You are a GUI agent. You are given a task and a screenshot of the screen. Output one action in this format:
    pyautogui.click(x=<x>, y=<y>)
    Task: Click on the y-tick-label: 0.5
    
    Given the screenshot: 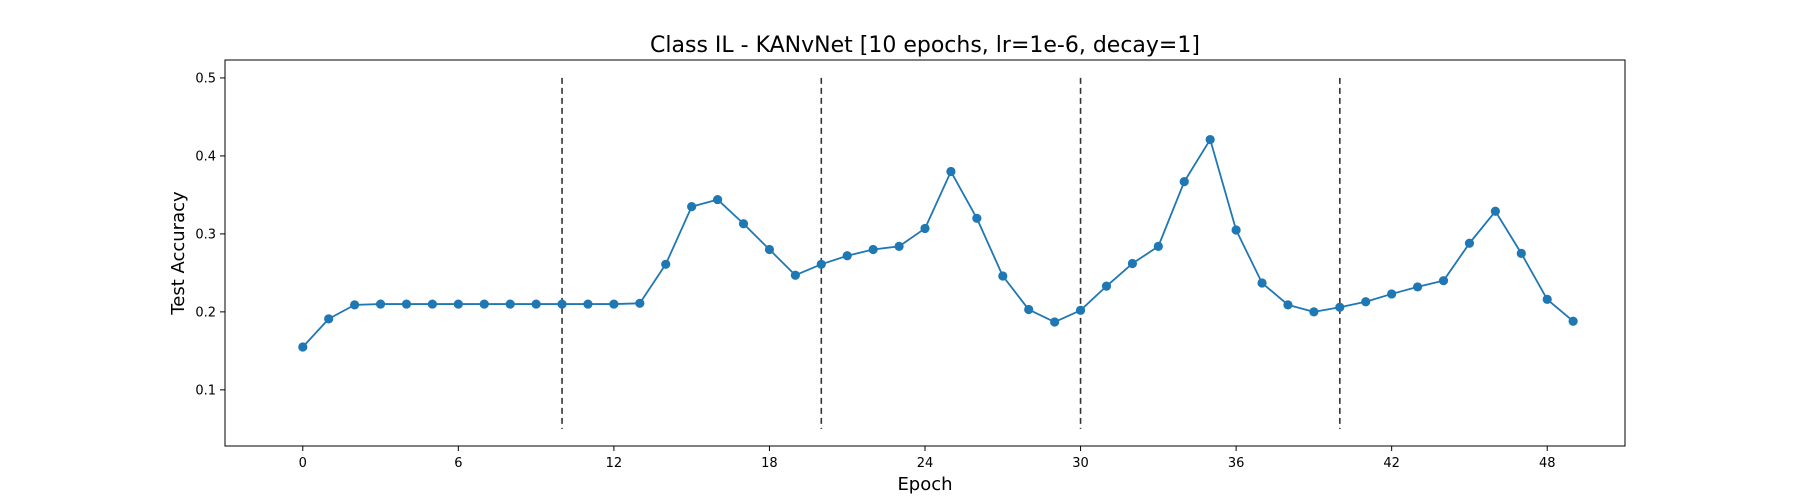 What is the action you would take?
    pyautogui.click(x=205, y=78)
    